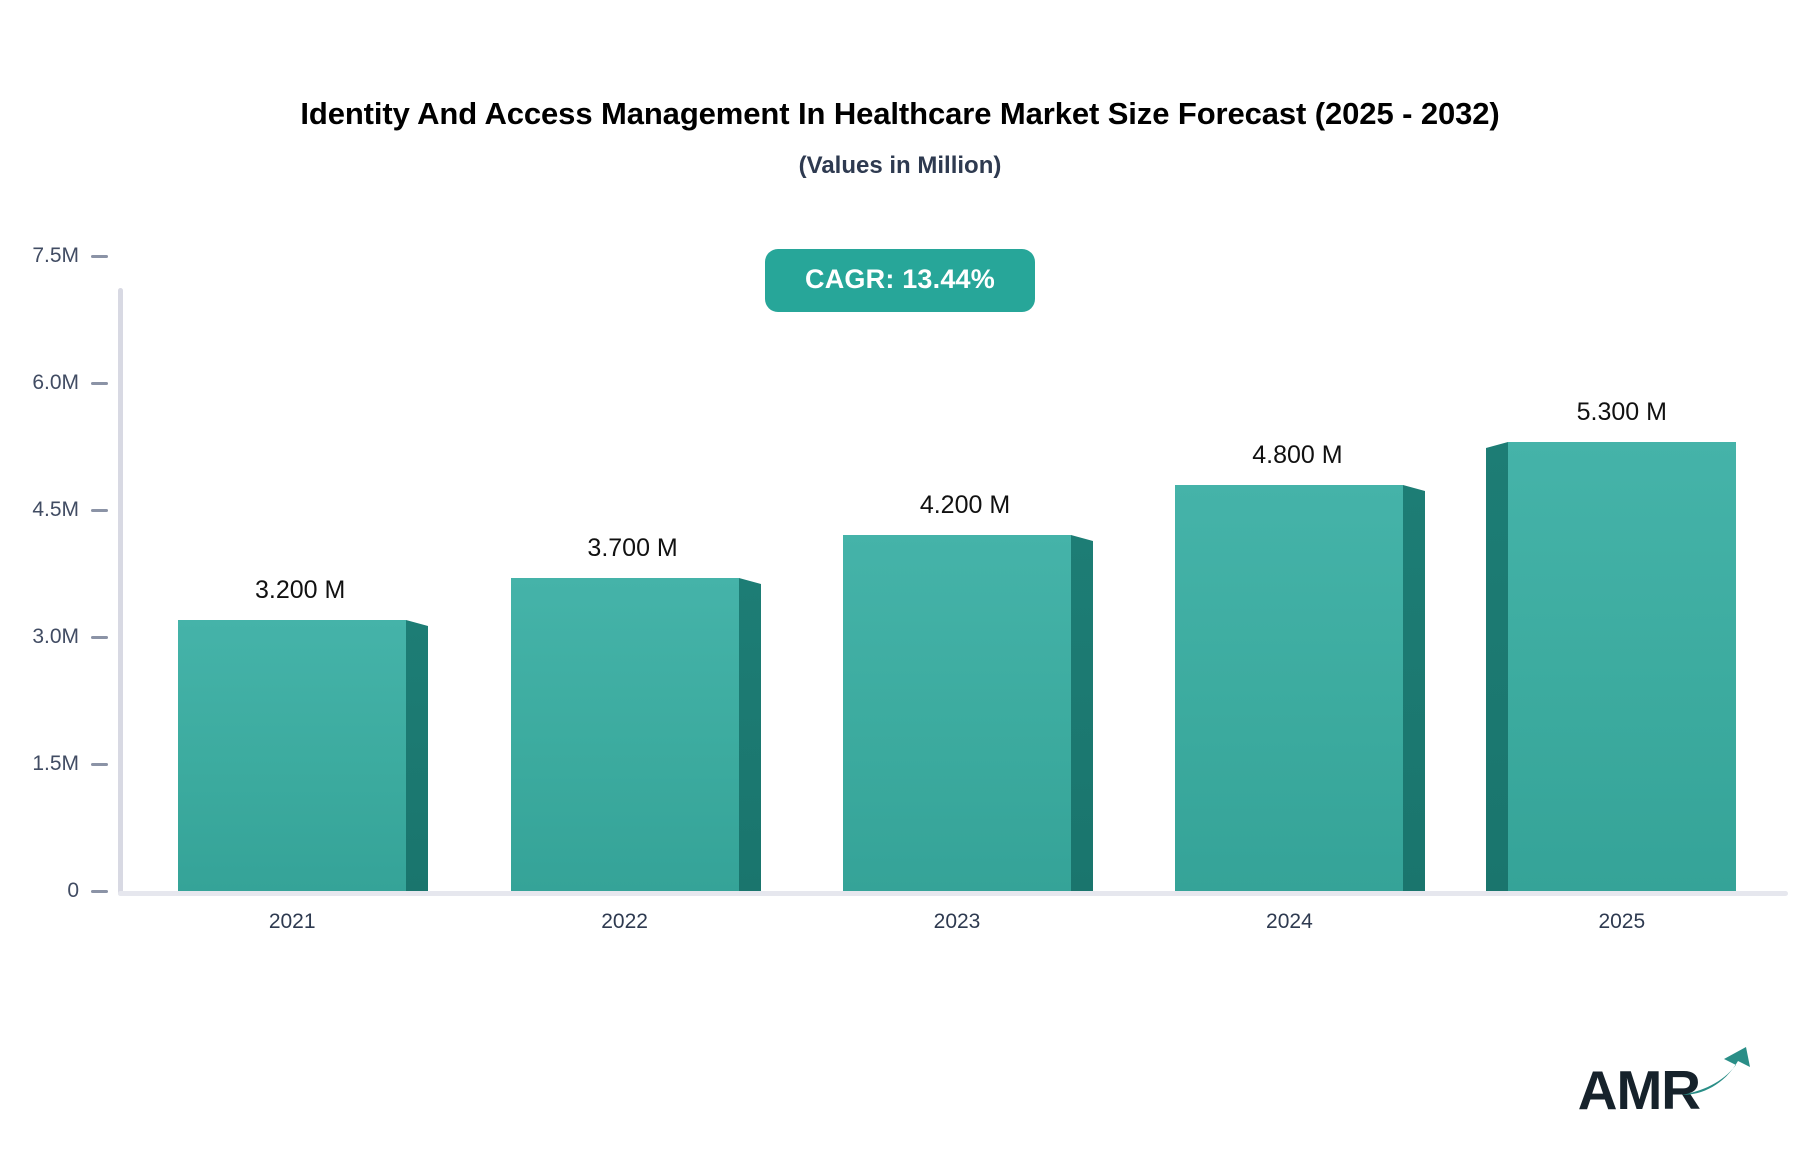  Describe the element at coordinates (624, 921) in the screenshot. I see `x-axis-tick-label: 2022` at that location.